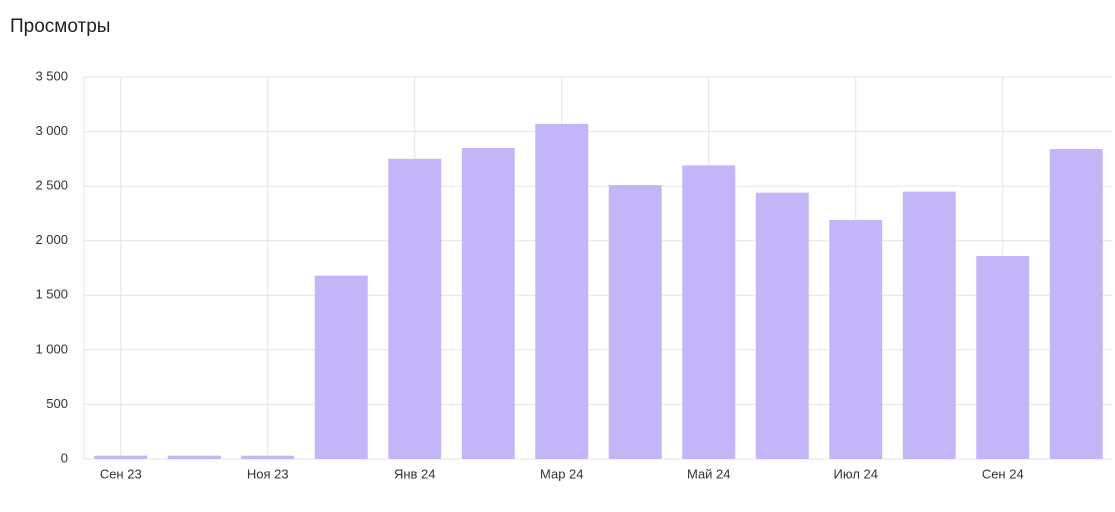 The image size is (1115, 512). Describe the element at coordinates (51, 75) in the screenshot. I see `y-tick-label: 3 500` at that location.